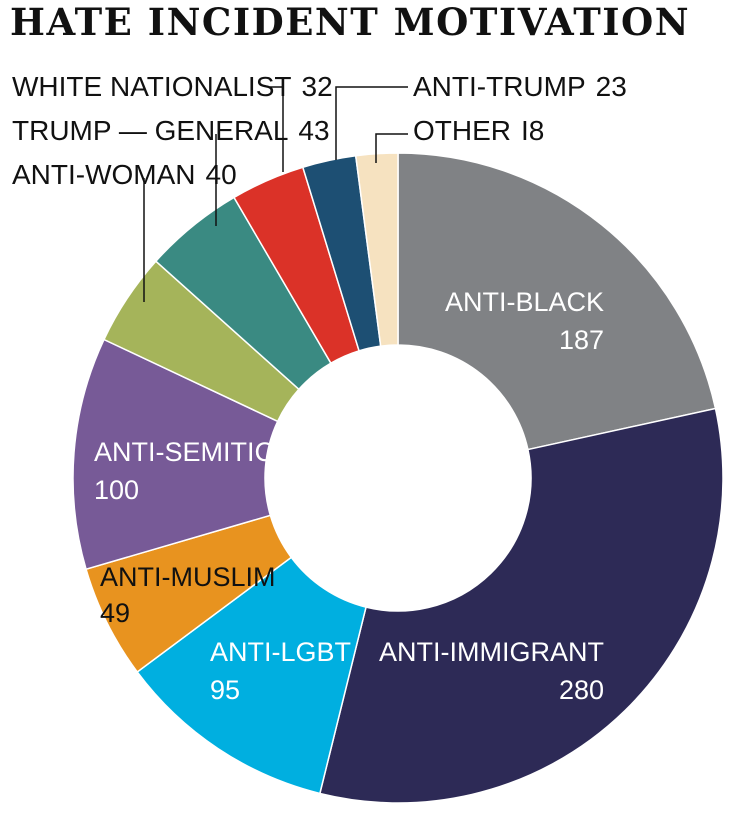 The width and height of the screenshot is (731, 813). I want to click on callout-anti-woman: ANTI-WOMAN 40, so click(124, 174).